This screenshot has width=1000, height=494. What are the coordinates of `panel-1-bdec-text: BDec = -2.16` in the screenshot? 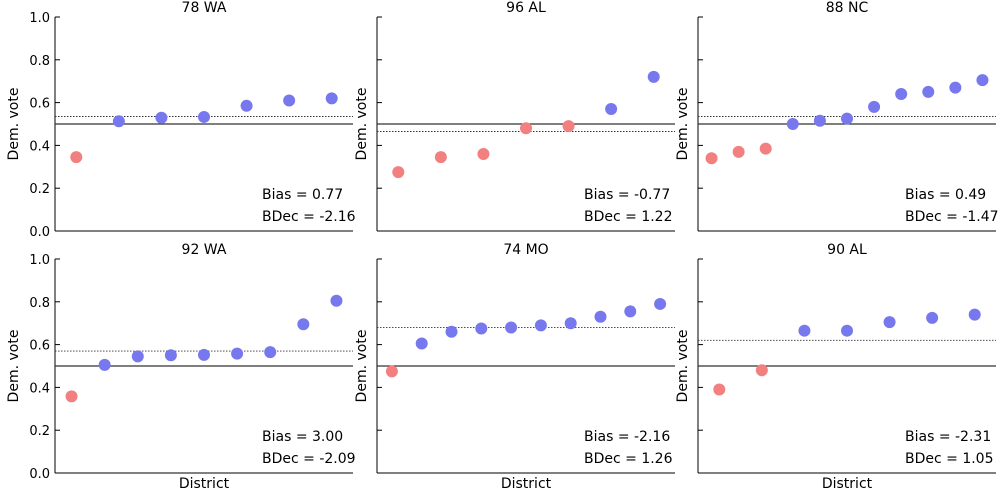 It's located at (309, 217).